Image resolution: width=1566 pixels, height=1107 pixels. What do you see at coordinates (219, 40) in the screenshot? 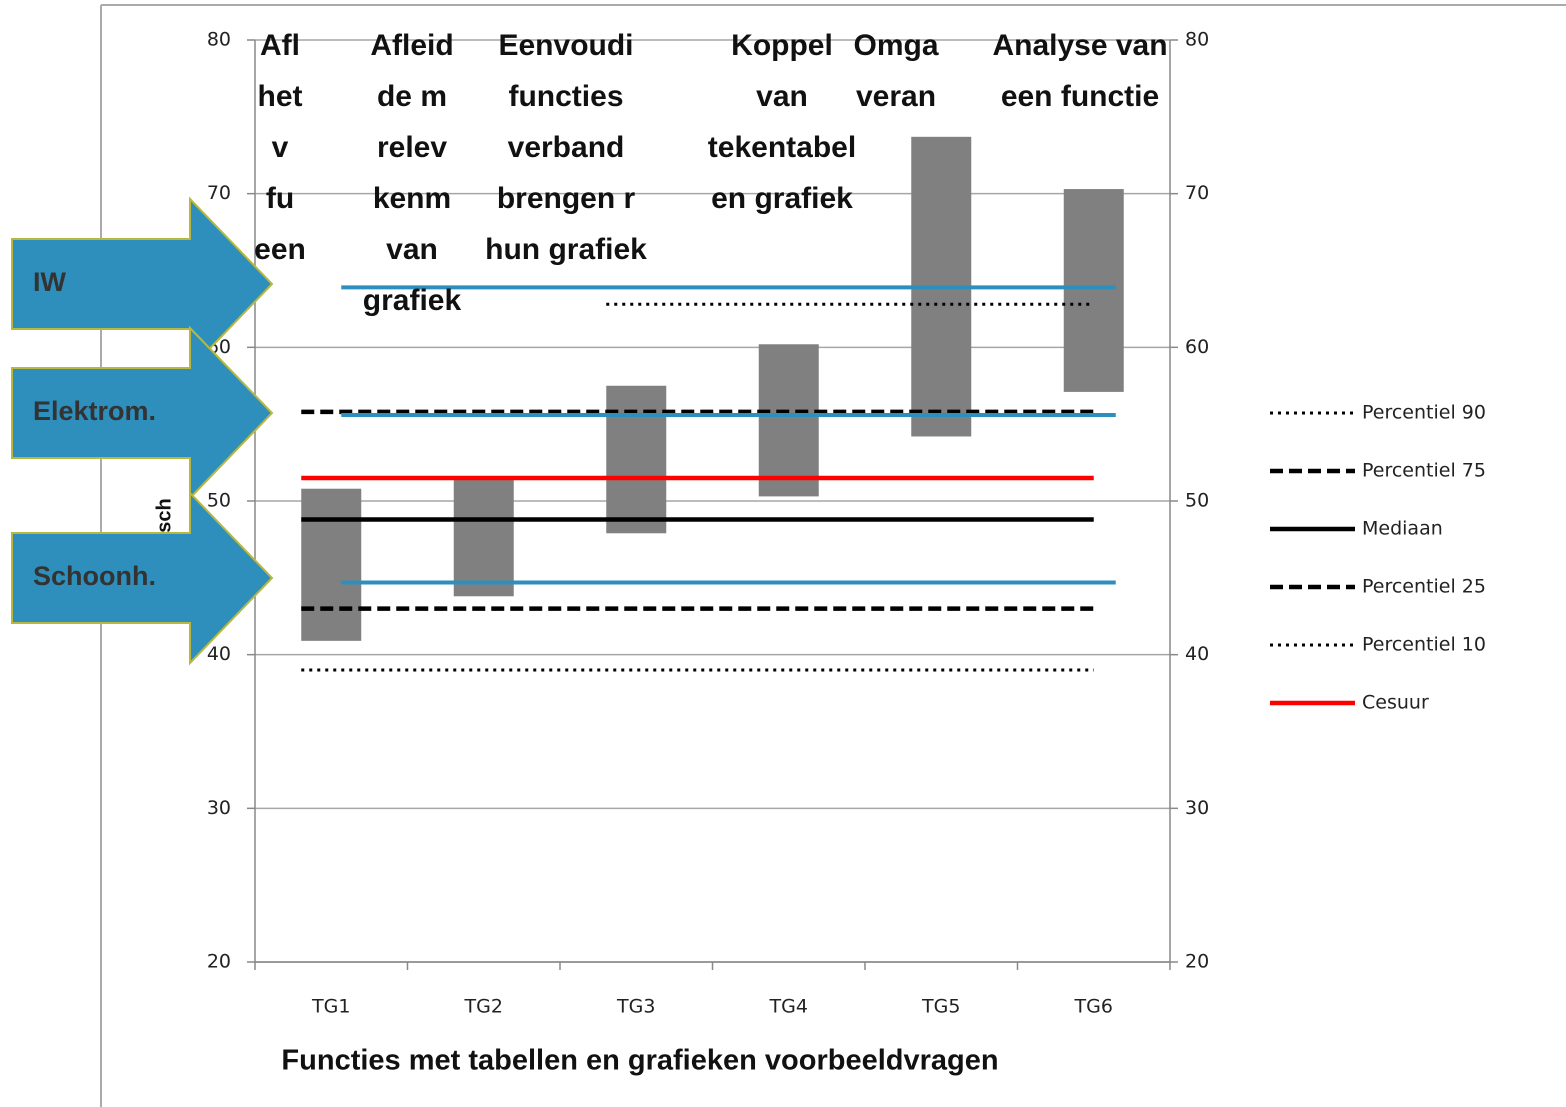
I see `y-tick-label: 80` at bounding box center [219, 40].